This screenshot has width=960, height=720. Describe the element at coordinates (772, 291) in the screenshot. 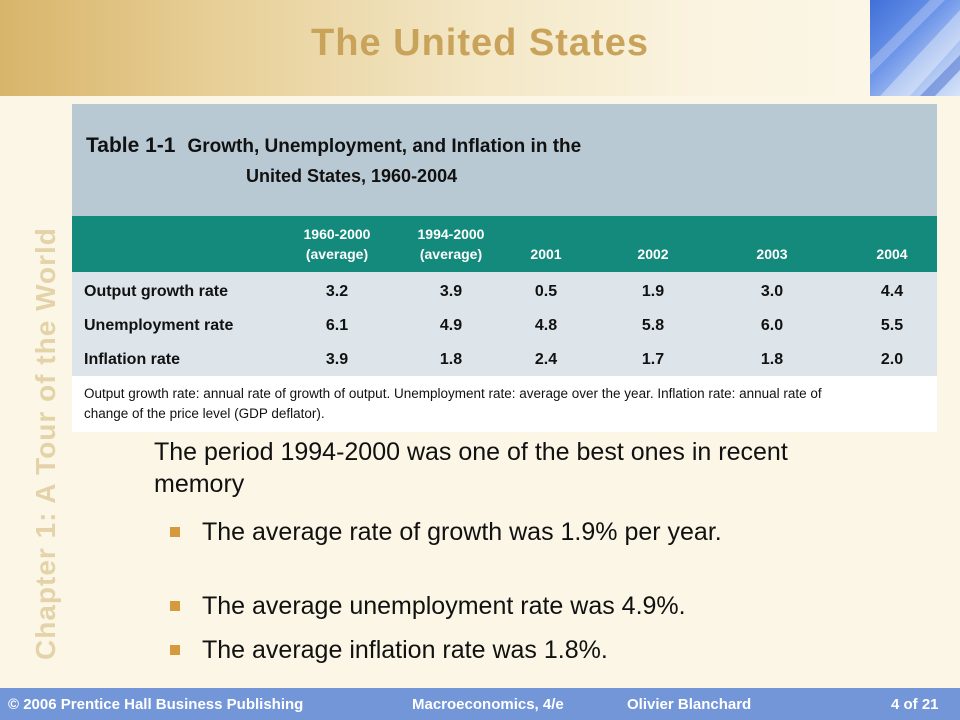

I see `table-cell: 3.0` at that location.